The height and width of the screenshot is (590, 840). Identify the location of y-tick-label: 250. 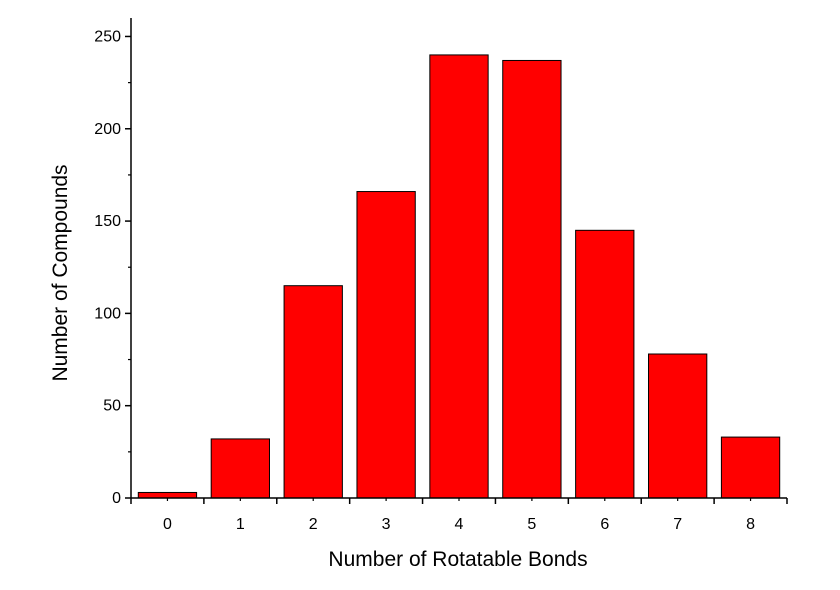
(107, 36).